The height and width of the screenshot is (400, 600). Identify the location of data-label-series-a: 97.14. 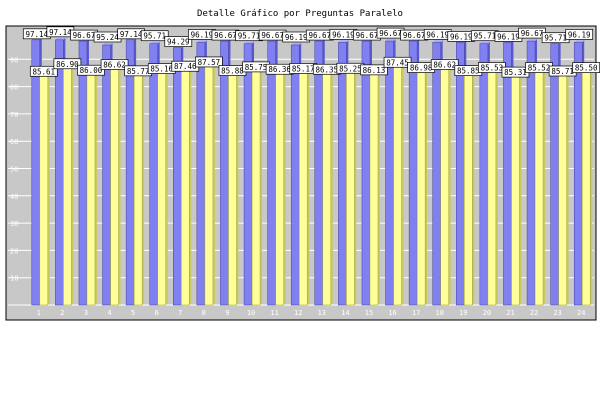
(36, 34).